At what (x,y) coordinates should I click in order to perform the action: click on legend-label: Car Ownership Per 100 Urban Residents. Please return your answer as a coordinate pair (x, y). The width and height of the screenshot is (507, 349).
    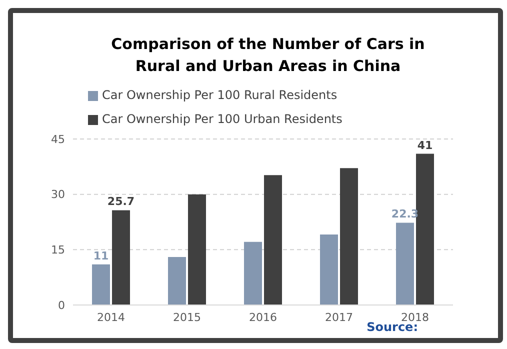
    Looking at the image, I should click on (222, 119).